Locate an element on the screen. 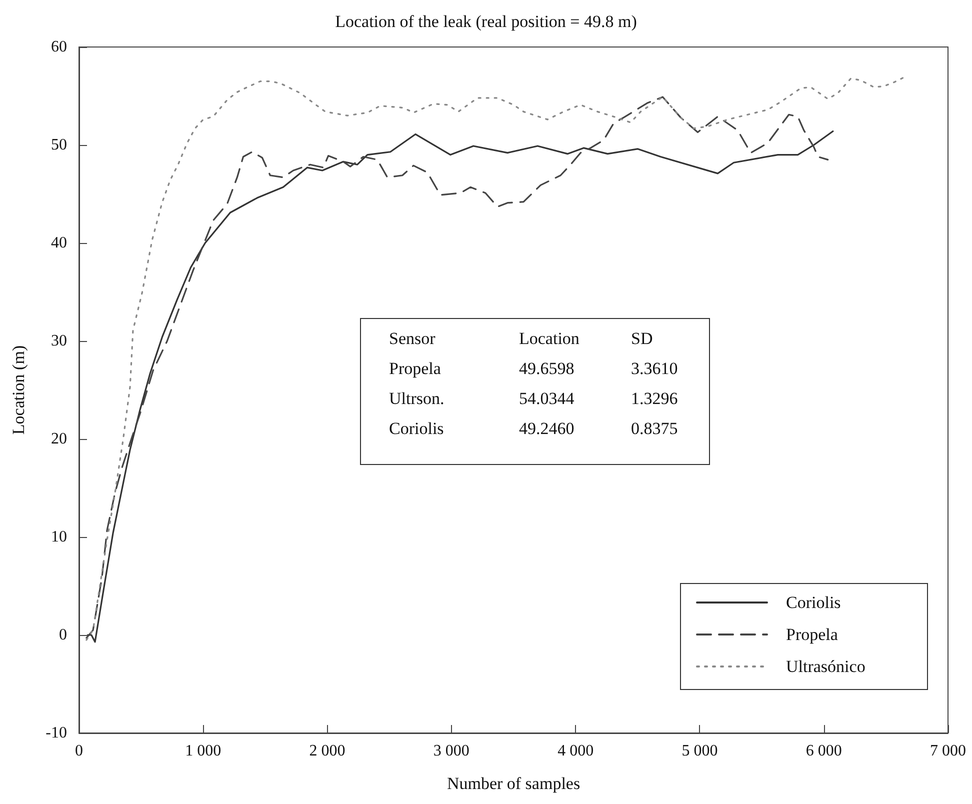  x-tick-label: 5 000 is located at coordinates (700, 751).